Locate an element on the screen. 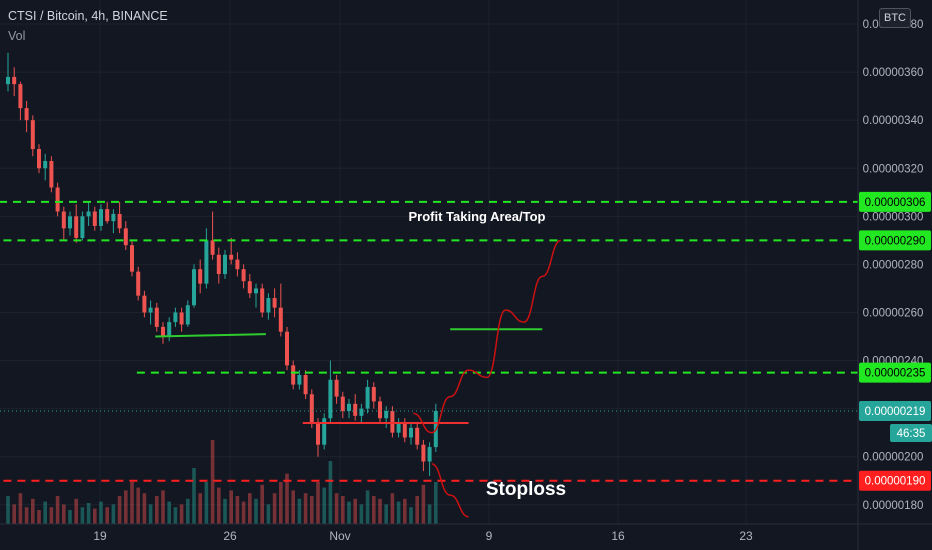 The width and height of the screenshot is (932, 550). symbol-title: CTSI / Bitcoin, 4h, BINANCE is located at coordinates (88, 16).